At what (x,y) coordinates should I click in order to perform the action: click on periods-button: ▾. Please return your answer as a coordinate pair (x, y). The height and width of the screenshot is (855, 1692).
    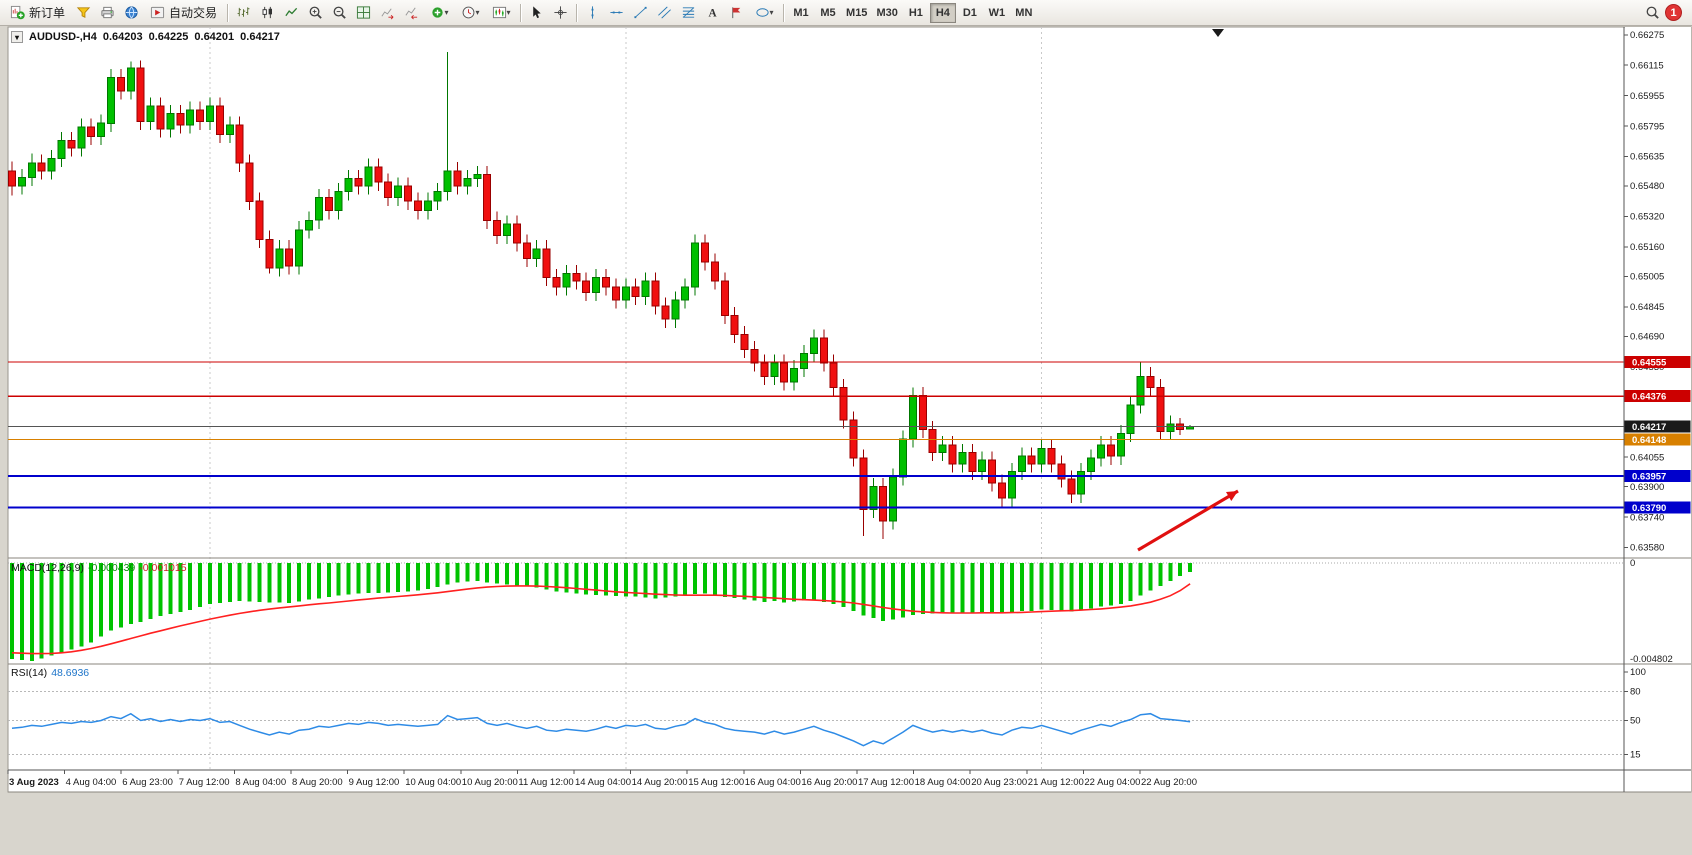
    Looking at the image, I should click on (470, 13).